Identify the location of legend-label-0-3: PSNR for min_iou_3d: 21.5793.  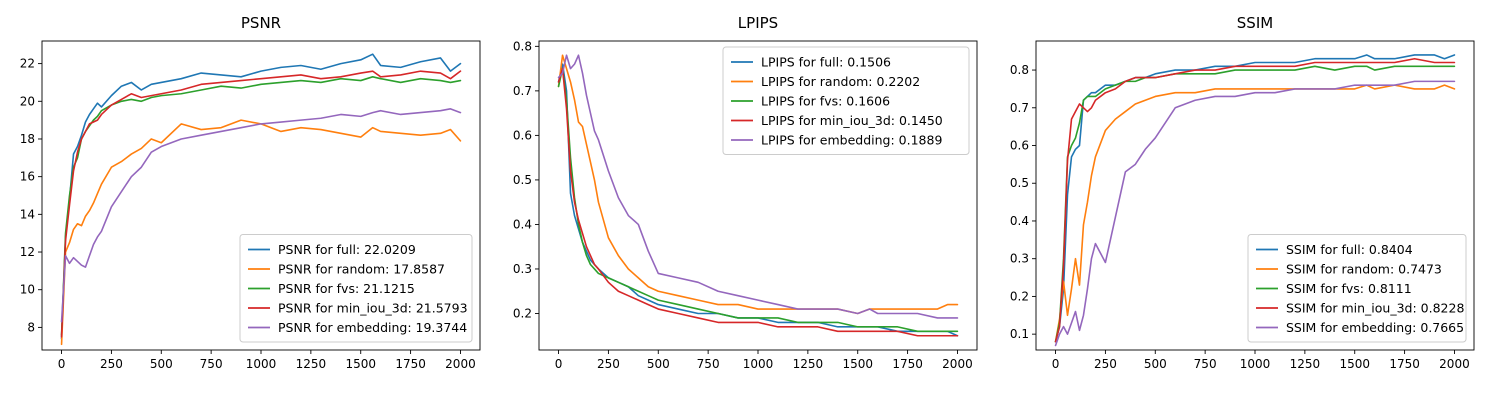
(373, 308).